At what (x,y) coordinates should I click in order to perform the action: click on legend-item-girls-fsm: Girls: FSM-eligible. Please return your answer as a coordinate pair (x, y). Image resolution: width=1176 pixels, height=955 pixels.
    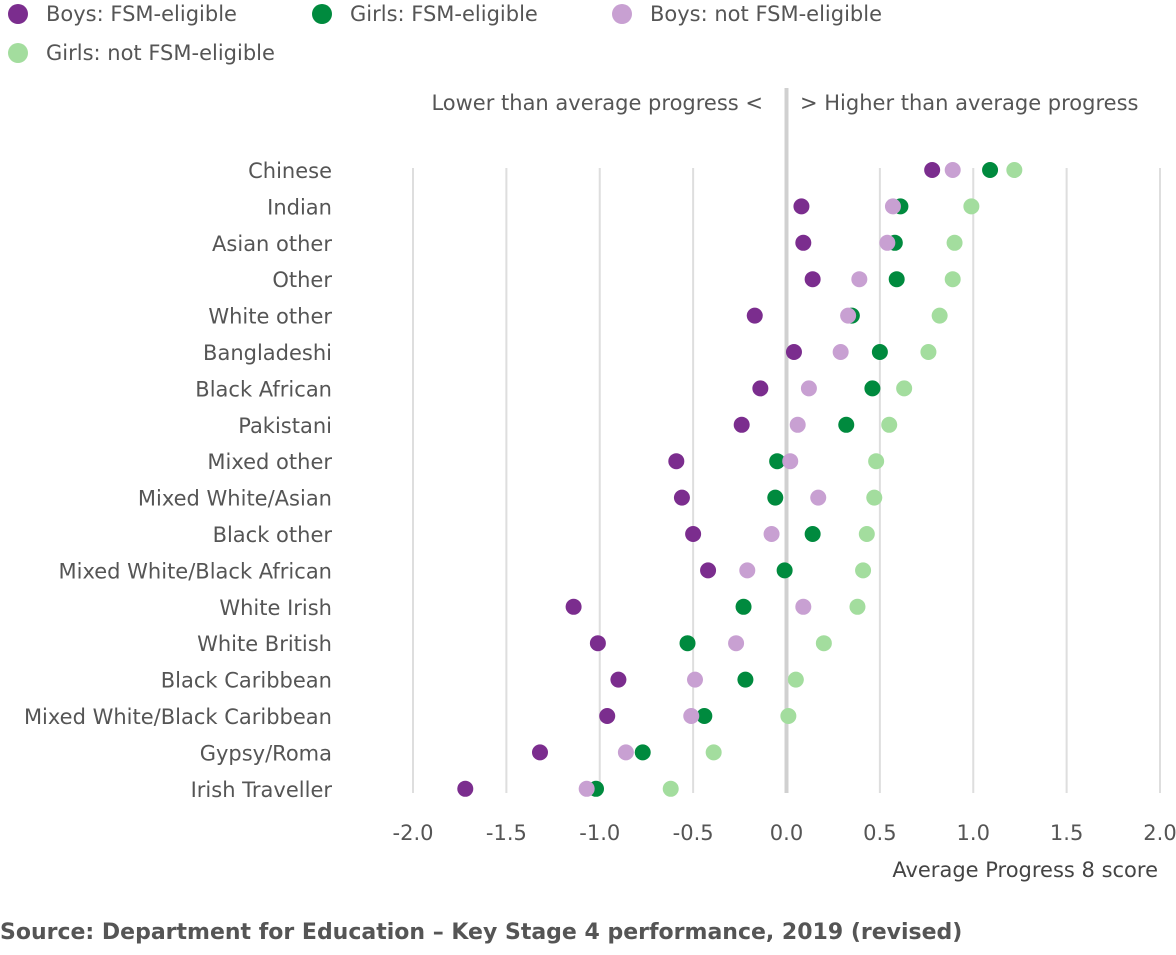
    Looking at the image, I should click on (425, 14).